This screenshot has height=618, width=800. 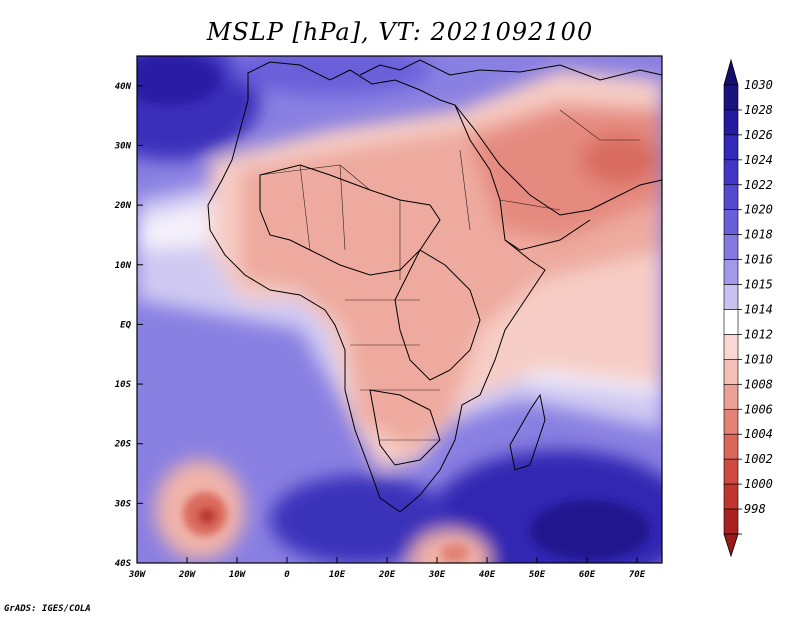 What do you see at coordinates (123, 206) in the screenshot?
I see `lat-tick-label: 20N` at bounding box center [123, 206].